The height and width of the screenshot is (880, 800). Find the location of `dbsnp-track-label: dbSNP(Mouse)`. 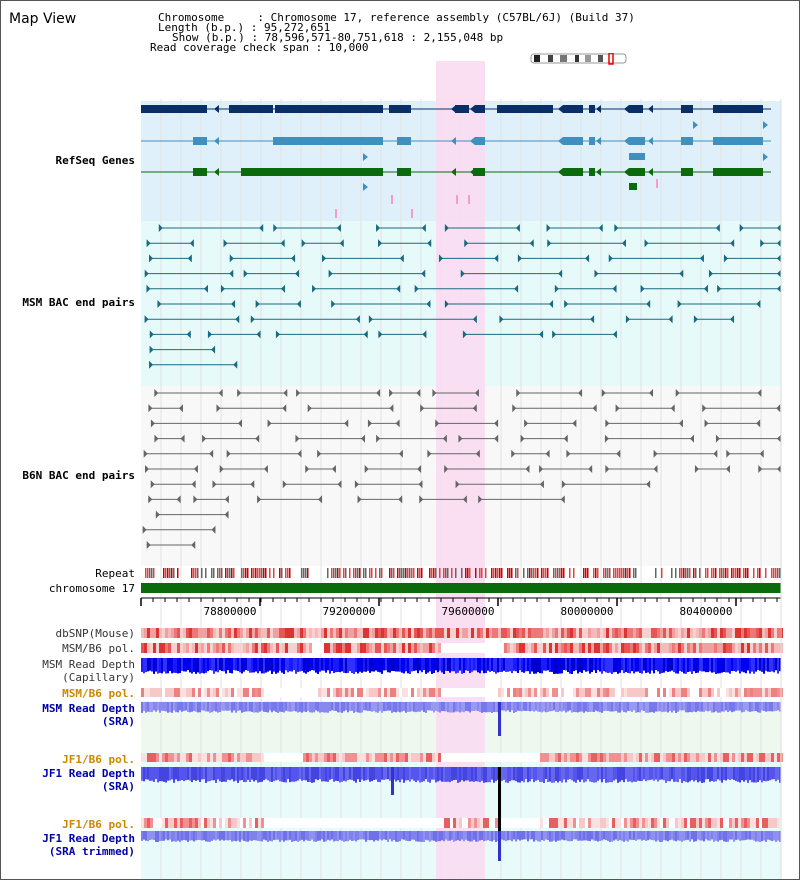

dbsnp-track-label: dbSNP(Mouse) is located at coordinates (95, 633).